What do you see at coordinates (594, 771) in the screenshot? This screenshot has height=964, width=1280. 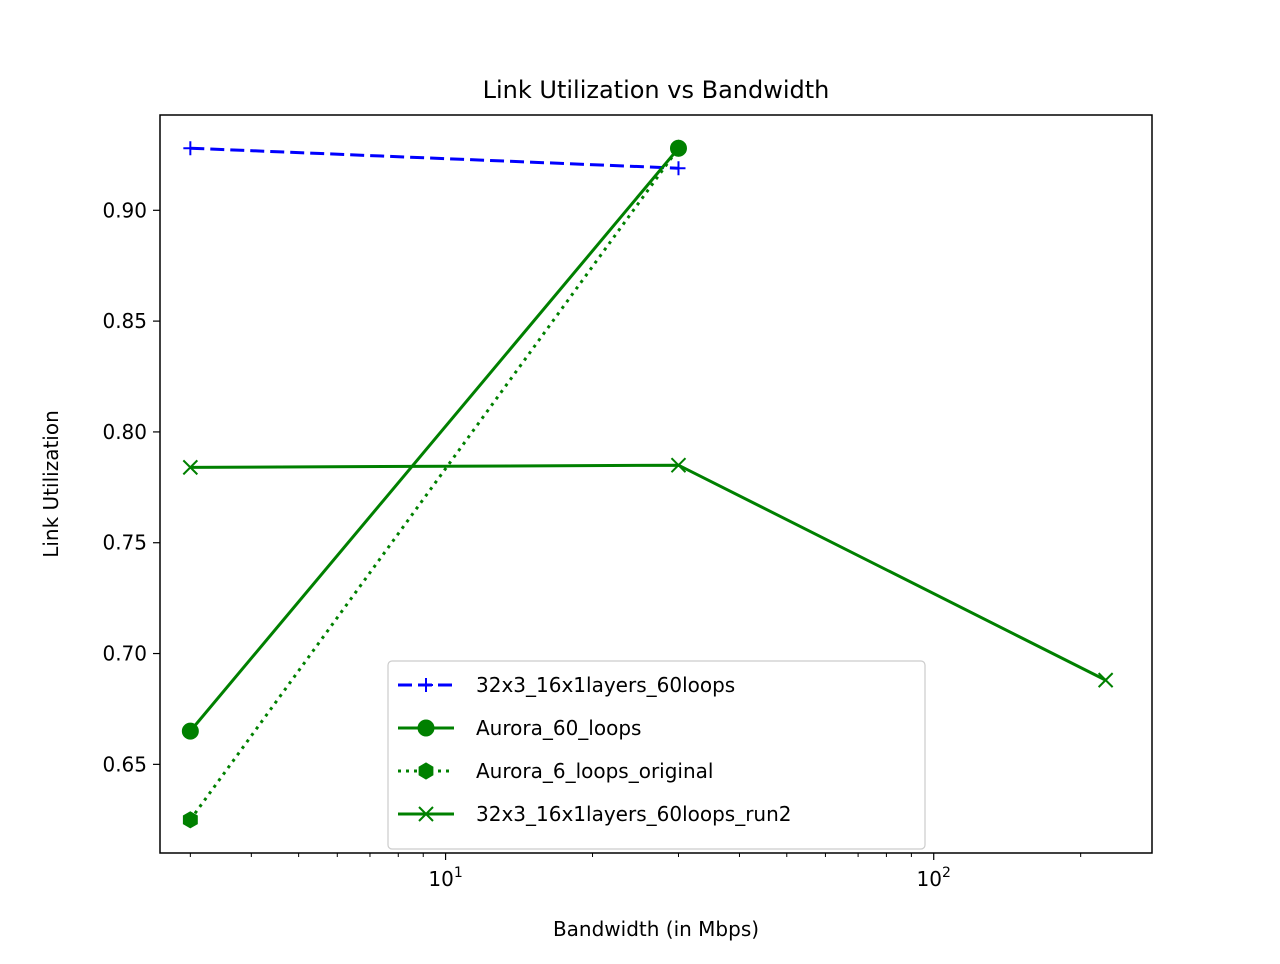 I see `legend-label: Aurora_6_loops_original` at bounding box center [594, 771].